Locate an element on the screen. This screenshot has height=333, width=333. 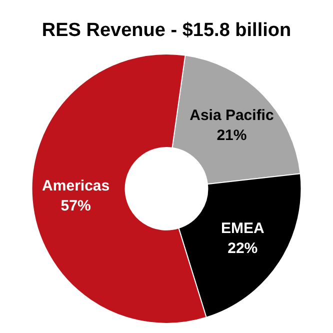
chart-title: RES Revenue - $15.8 billion is located at coordinates (167, 30).